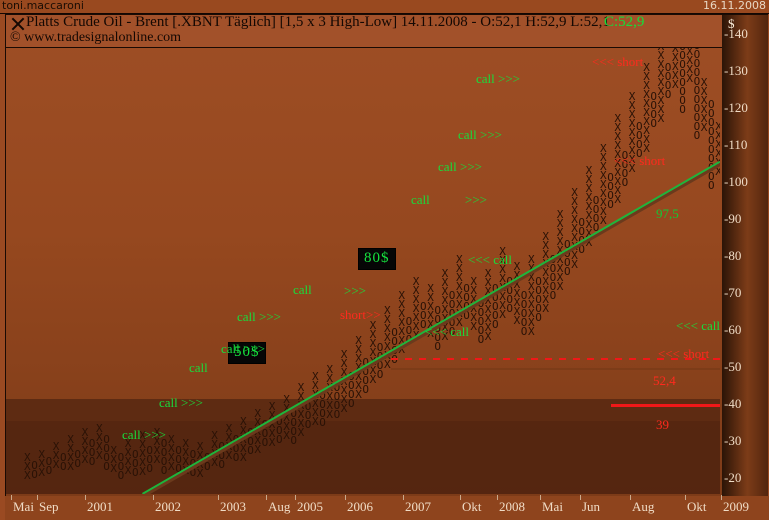 Image resolution: width=769 pixels, height=520 pixels. What do you see at coordinates (480, 134) in the screenshot?
I see `annotation-call-13: call >>>` at bounding box center [480, 134].